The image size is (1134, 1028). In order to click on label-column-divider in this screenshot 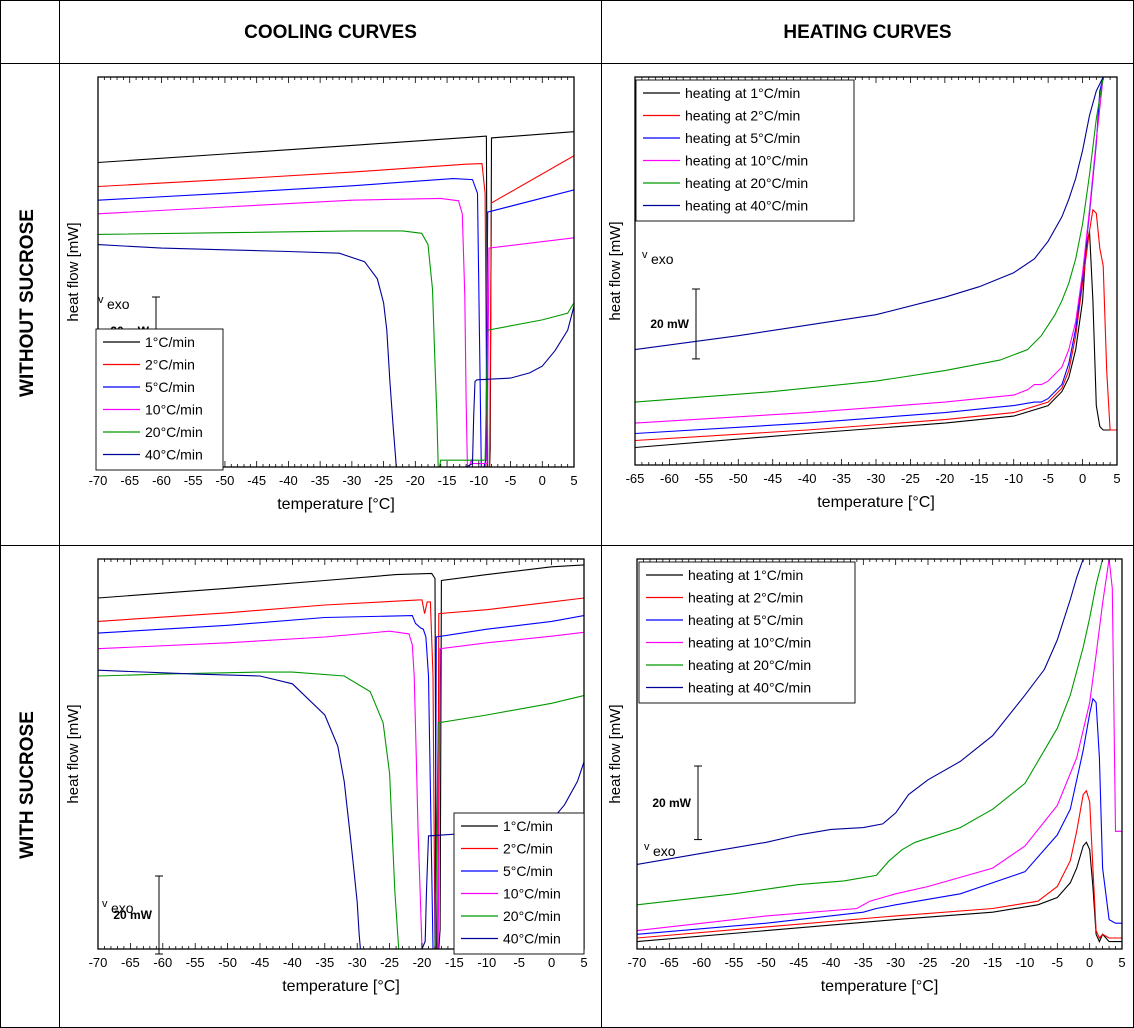, I will do `click(59, 514)`.